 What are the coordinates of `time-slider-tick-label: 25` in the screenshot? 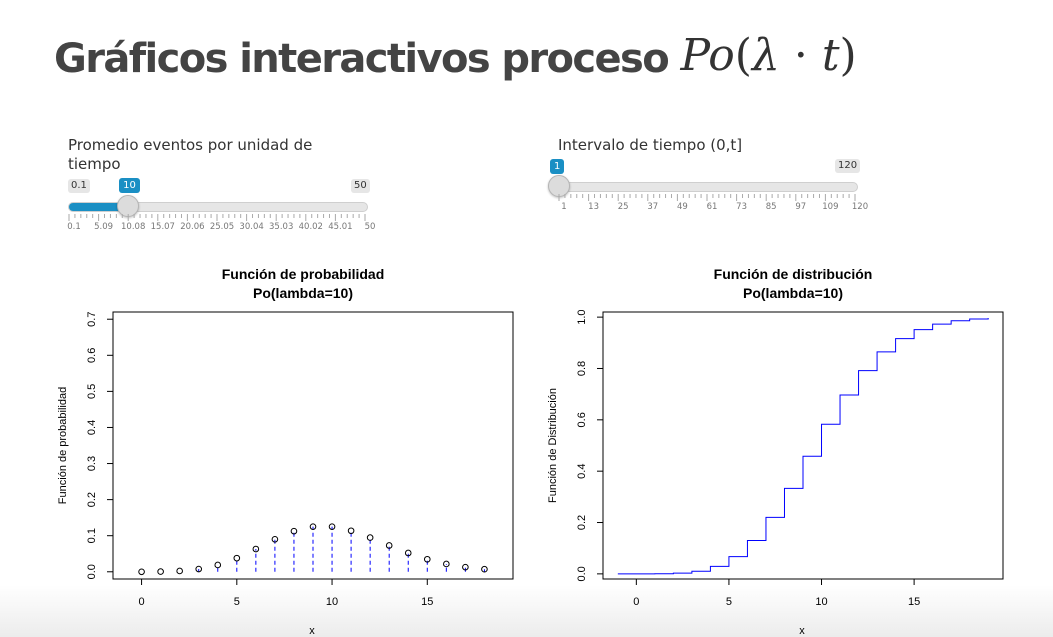 It's located at (623, 207).